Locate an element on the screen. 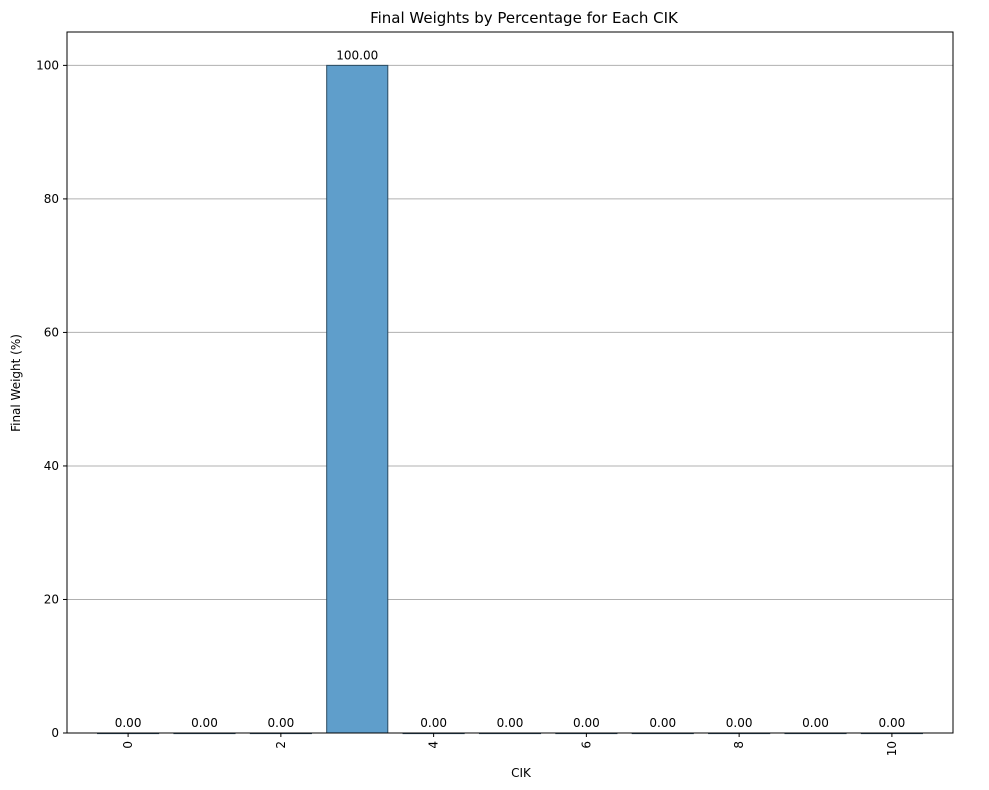  y-axis-ticks: 0 20 40 60 80 100 is located at coordinates (51, 399).